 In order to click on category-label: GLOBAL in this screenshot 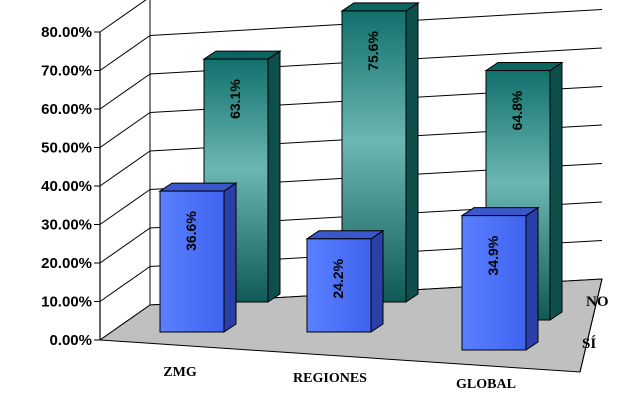, I will do `click(486, 384)`.